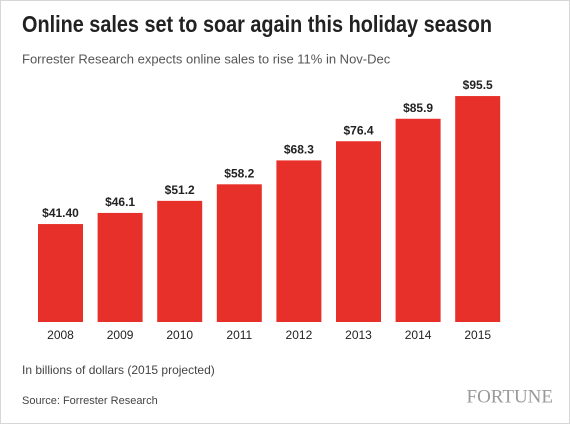 The width and height of the screenshot is (570, 424). What do you see at coordinates (180, 190) in the screenshot?
I see `data-label: $51.2` at bounding box center [180, 190].